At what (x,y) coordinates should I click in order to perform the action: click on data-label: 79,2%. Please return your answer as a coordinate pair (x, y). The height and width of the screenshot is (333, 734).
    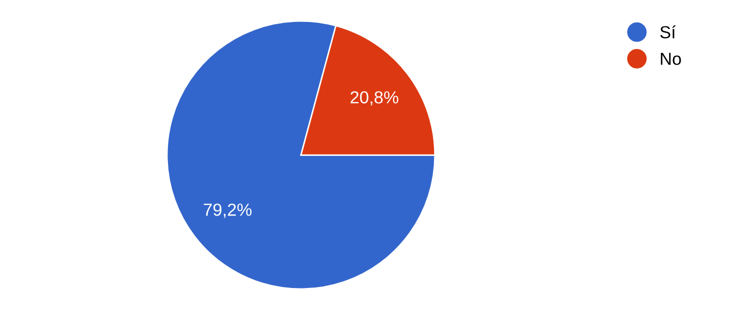
    Looking at the image, I should click on (228, 211).